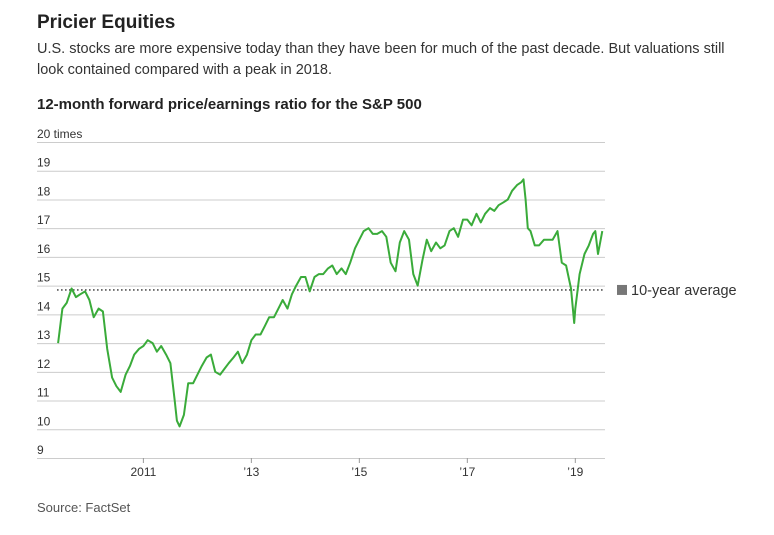  I want to click on average-legend-label: 10-year average, so click(684, 291).